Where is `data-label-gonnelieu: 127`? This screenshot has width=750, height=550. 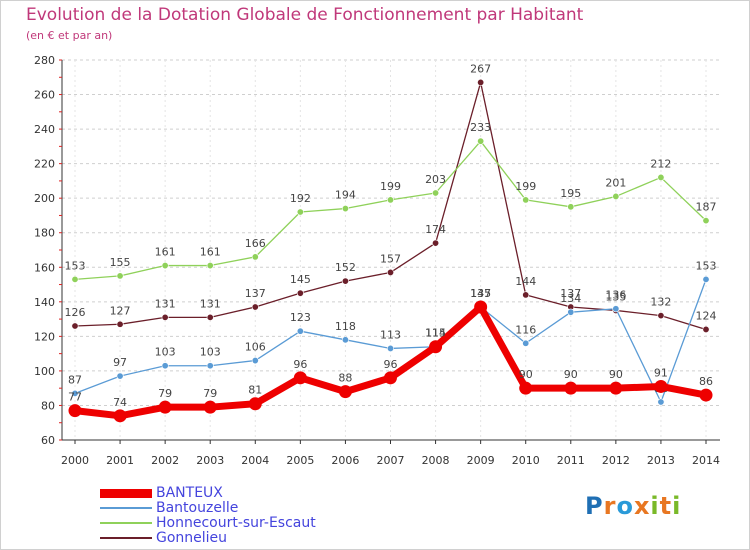
data-label-gonnelieu: 127 is located at coordinates (120, 310).